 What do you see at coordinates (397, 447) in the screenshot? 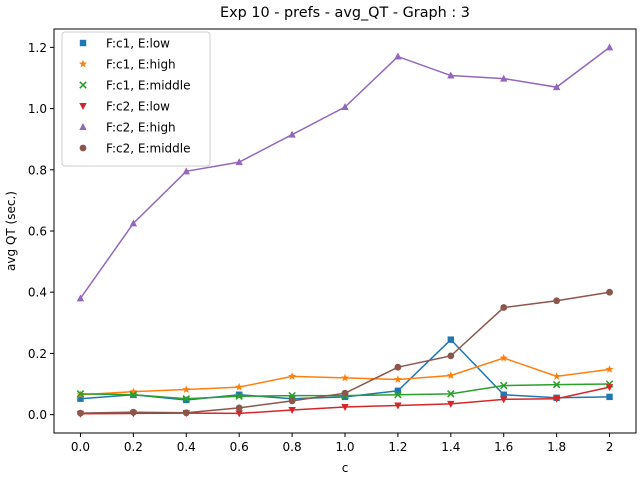
I see `x-tick-label: 1.2` at bounding box center [397, 447].